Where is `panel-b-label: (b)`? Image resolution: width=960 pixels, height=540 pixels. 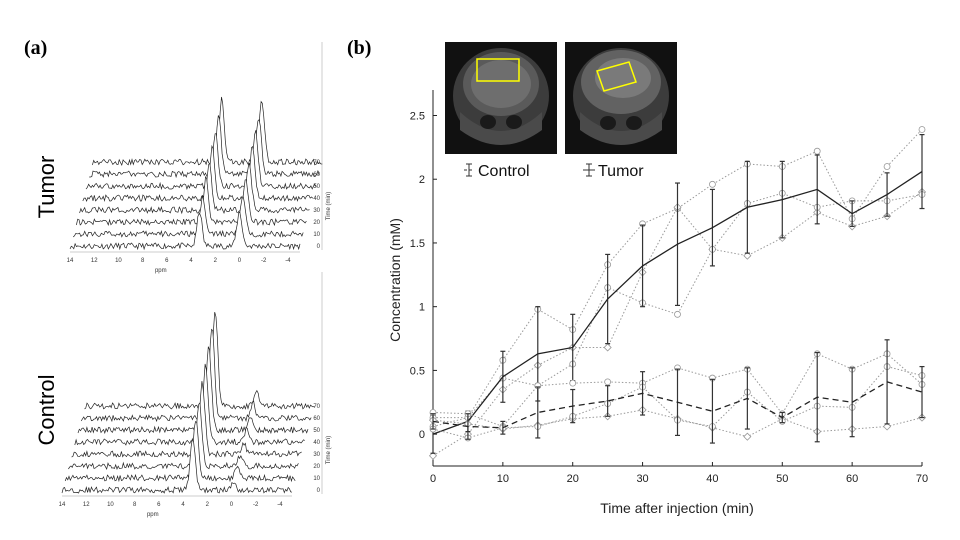
panel-b-label: (b) is located at coordinates (359, 48).